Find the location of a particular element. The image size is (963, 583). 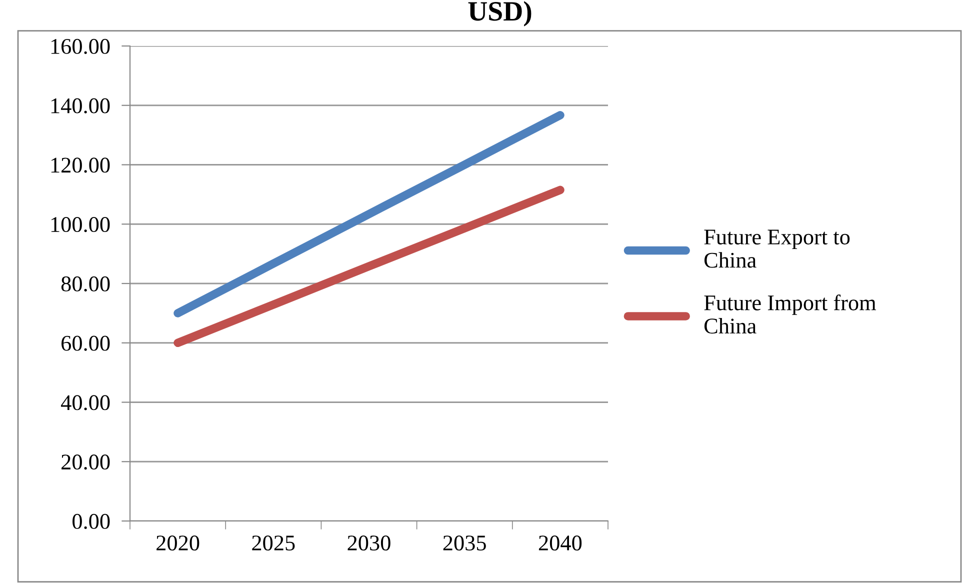

y-tick-label: 60.00 is located at coordinates (86, 343).